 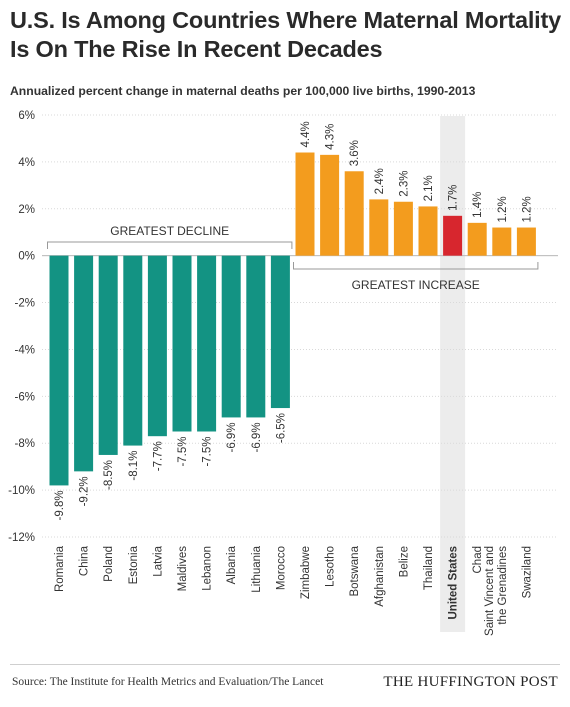 What do you see at coordinates (208, 568) in the screenshot?
I see `x-tick-label: Lebanon` at bounding box center [208, 568].